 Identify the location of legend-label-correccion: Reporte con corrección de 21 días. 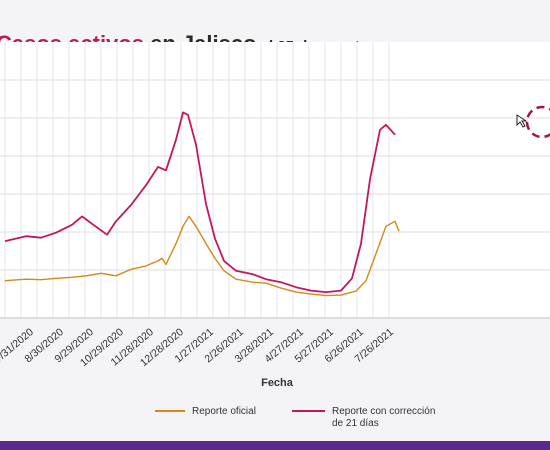
(385, 417).